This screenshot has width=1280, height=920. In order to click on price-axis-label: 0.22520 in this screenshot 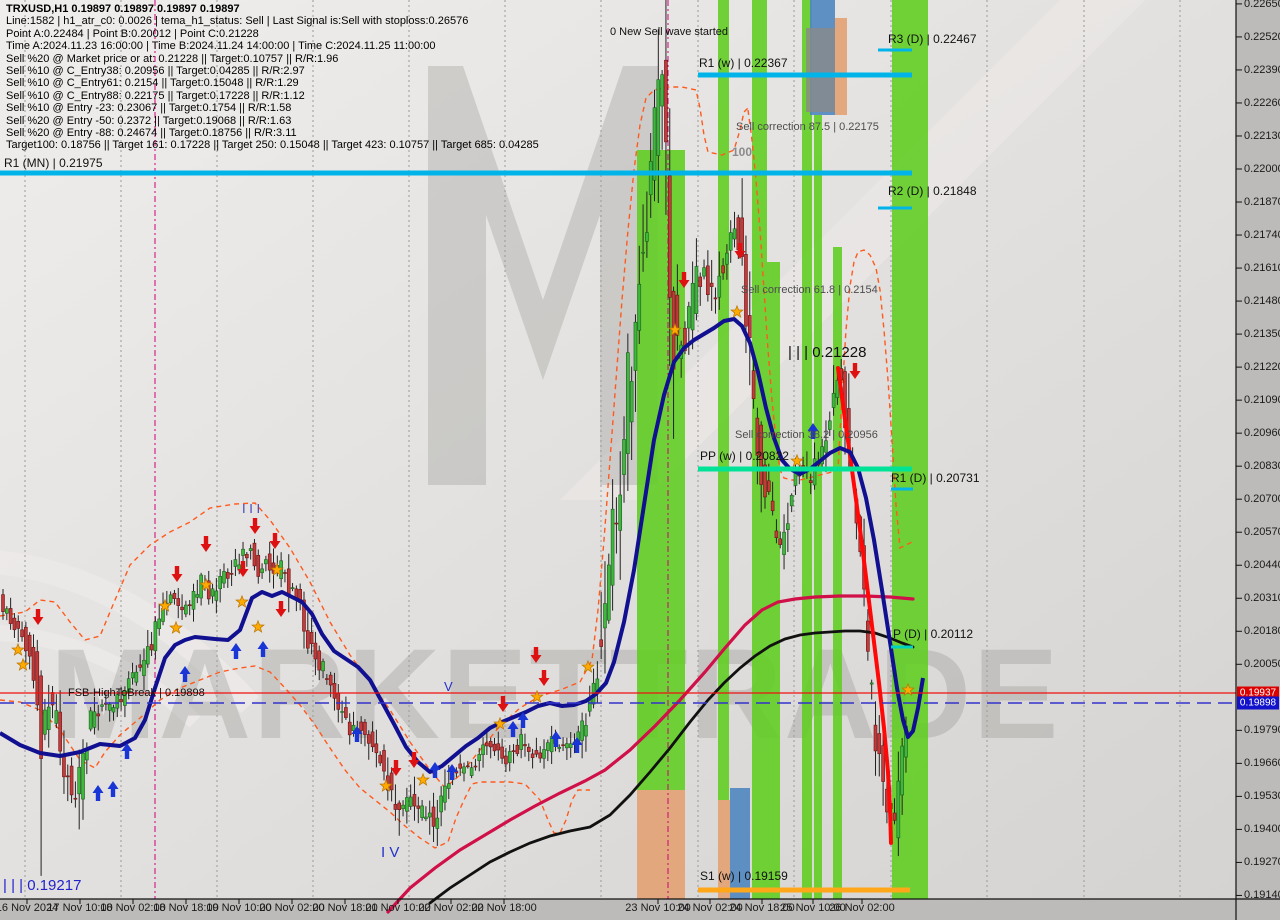, I will do `click(1262, 36)`.